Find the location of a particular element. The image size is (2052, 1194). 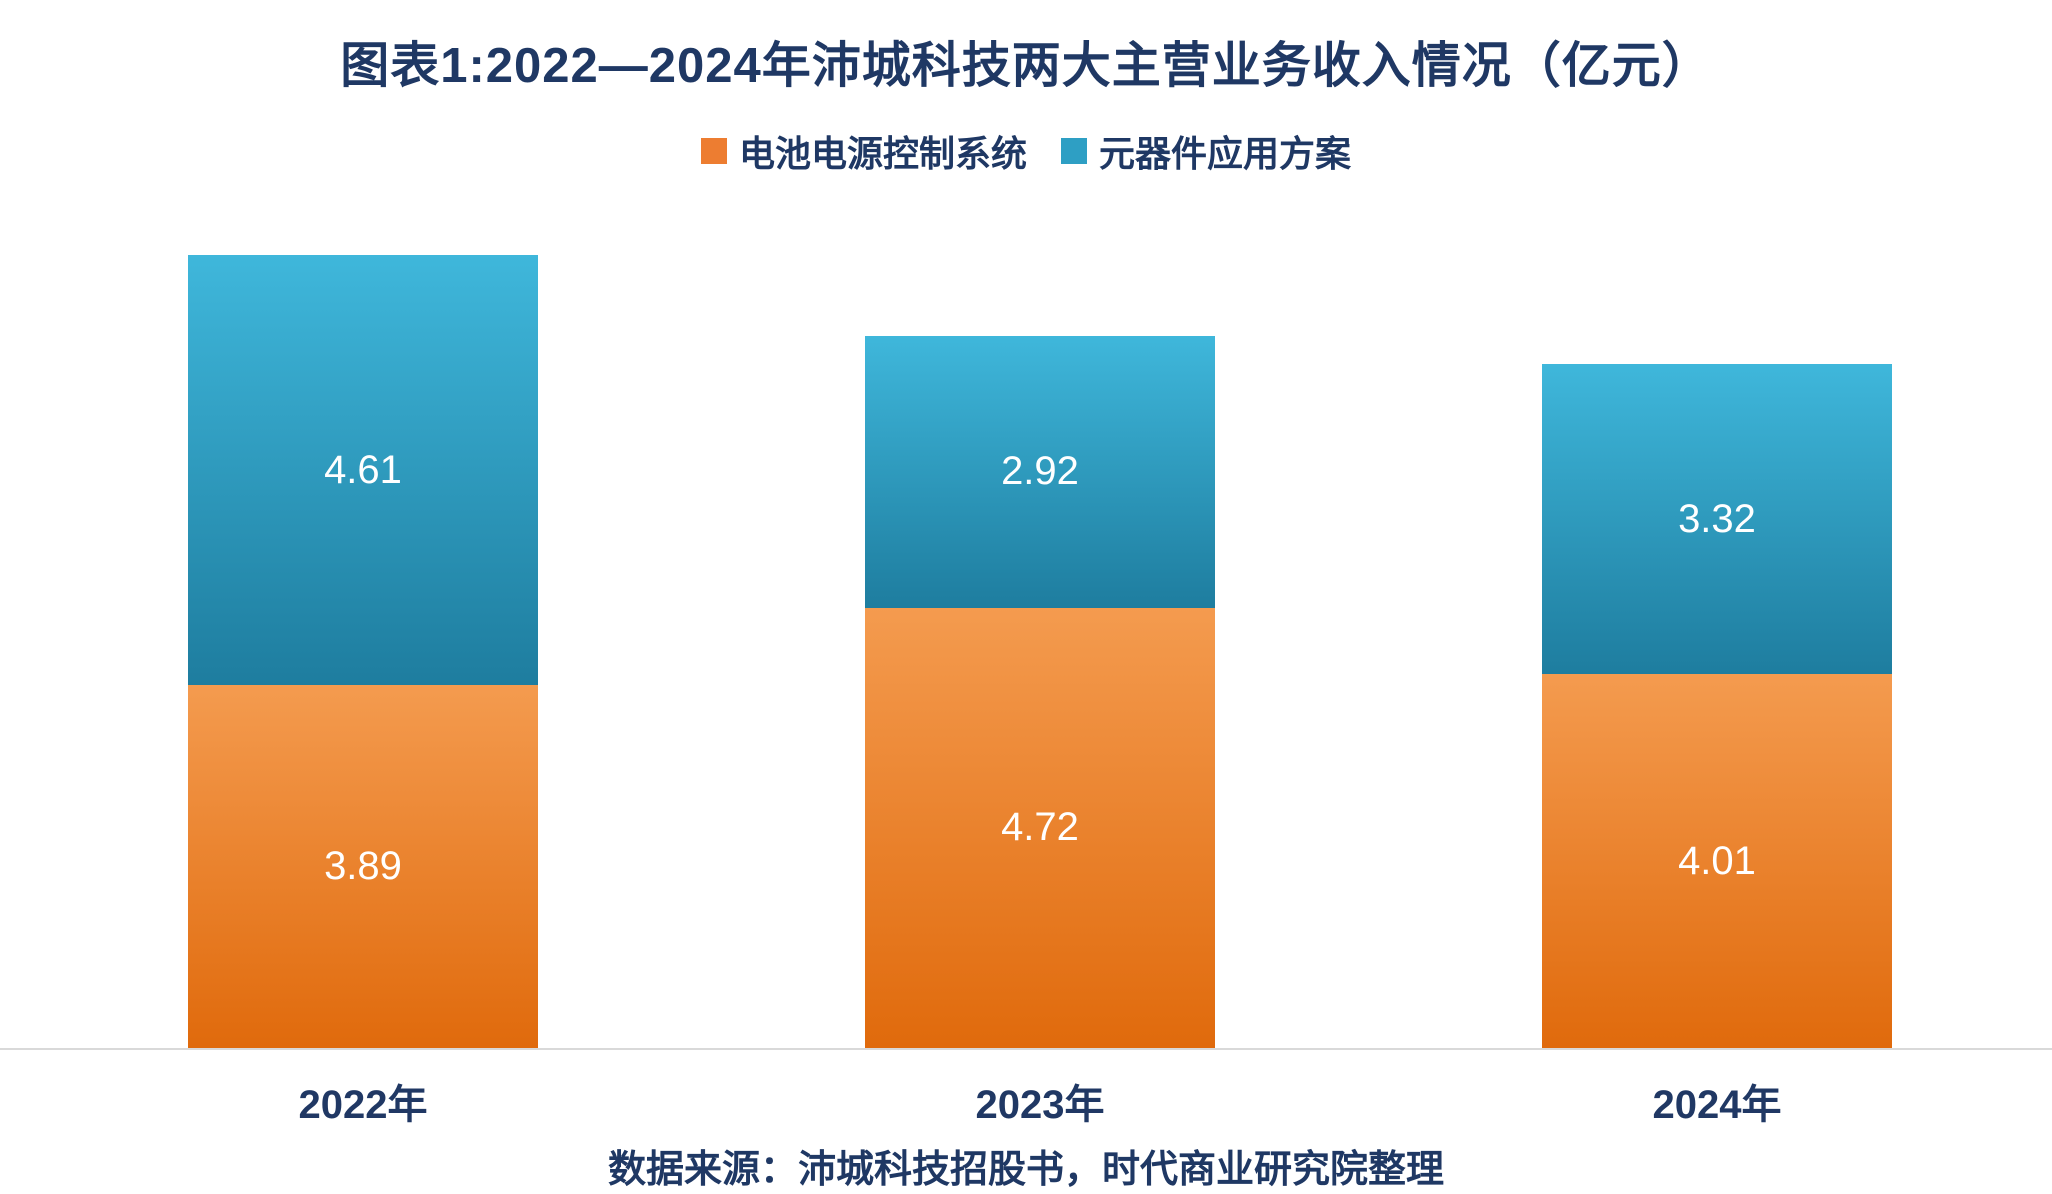

data-label: 3.32 is located at coordinates (1717, 518).